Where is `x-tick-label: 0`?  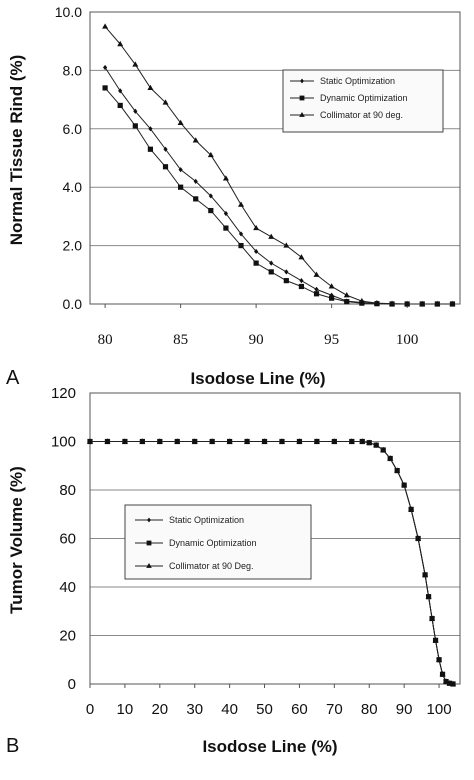
x-tick-label: 0 is located at coordinates (90, 709).